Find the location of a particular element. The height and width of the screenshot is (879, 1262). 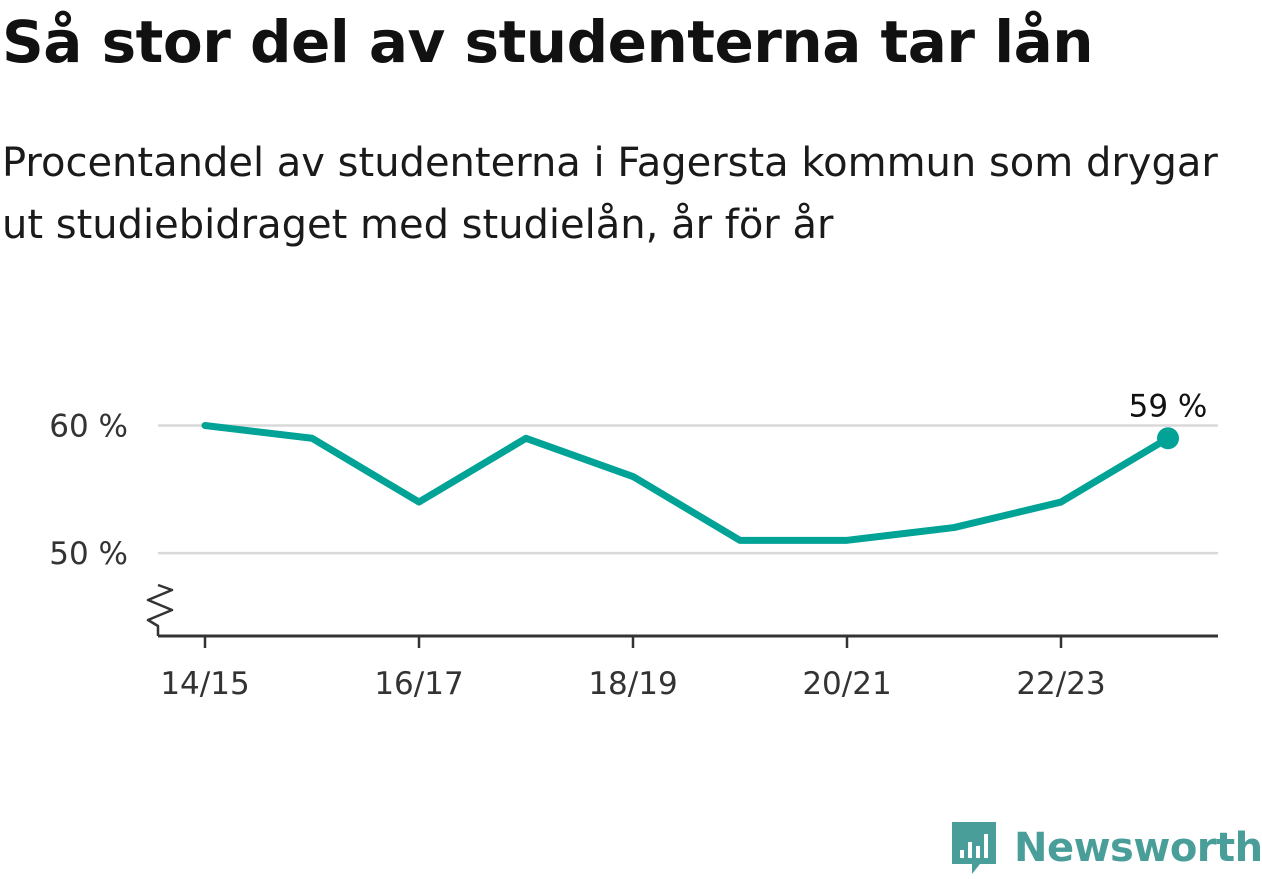

gridlines is located at coordinates (688, 489).